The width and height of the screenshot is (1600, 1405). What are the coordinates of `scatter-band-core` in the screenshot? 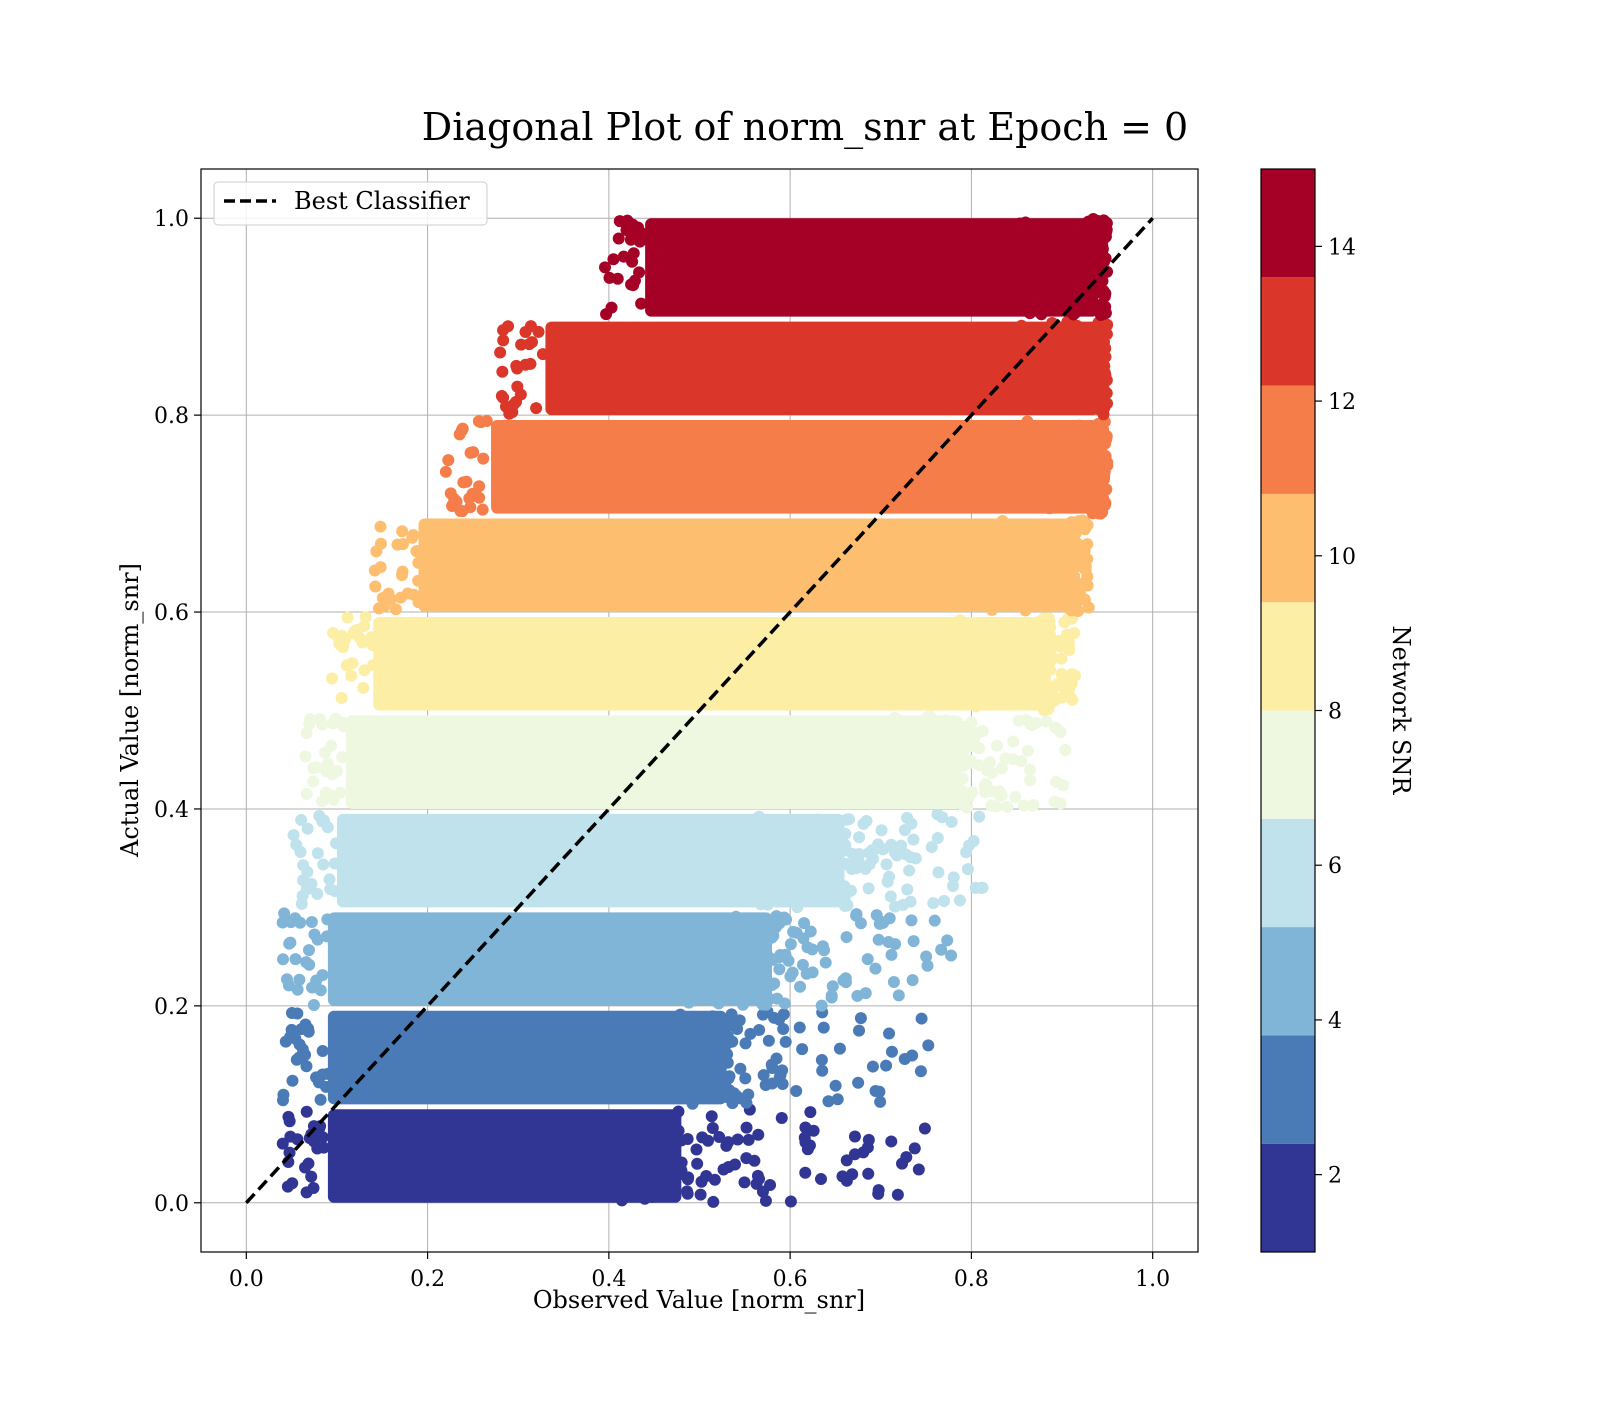 It's located at (822, 368).